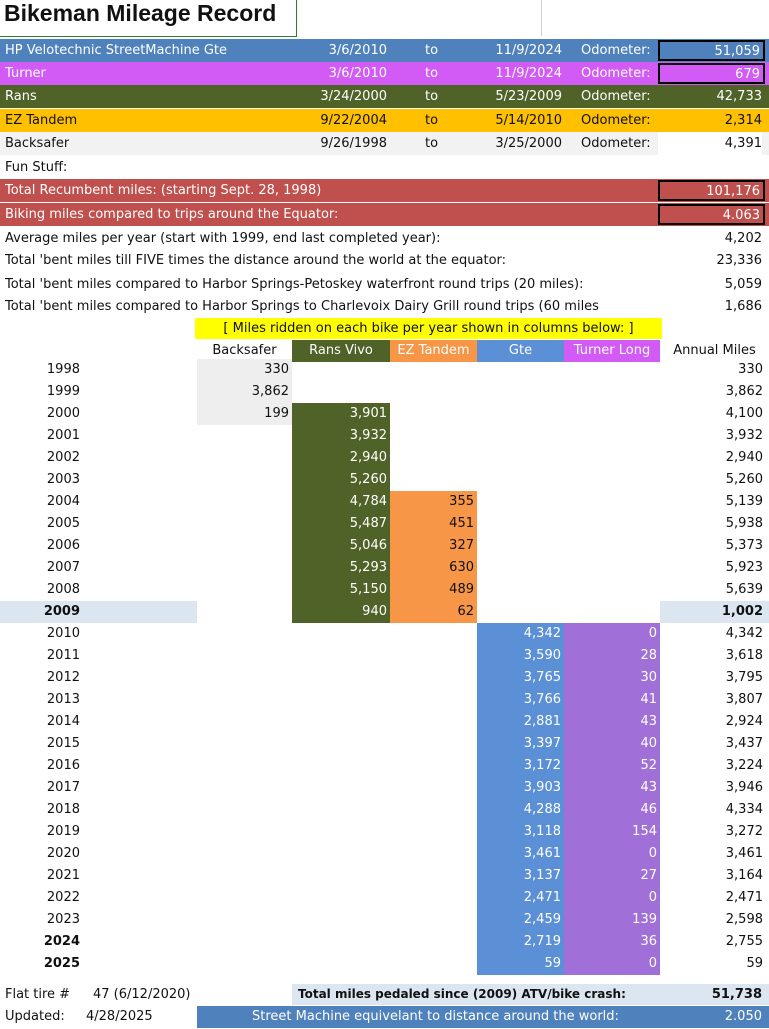 Image resolution: width=769 pixels, height=1029 pixels. Describe the element at coordinates (744, 567) in the screenshot. I see `annual-miles-cell: 5,923` at that location.